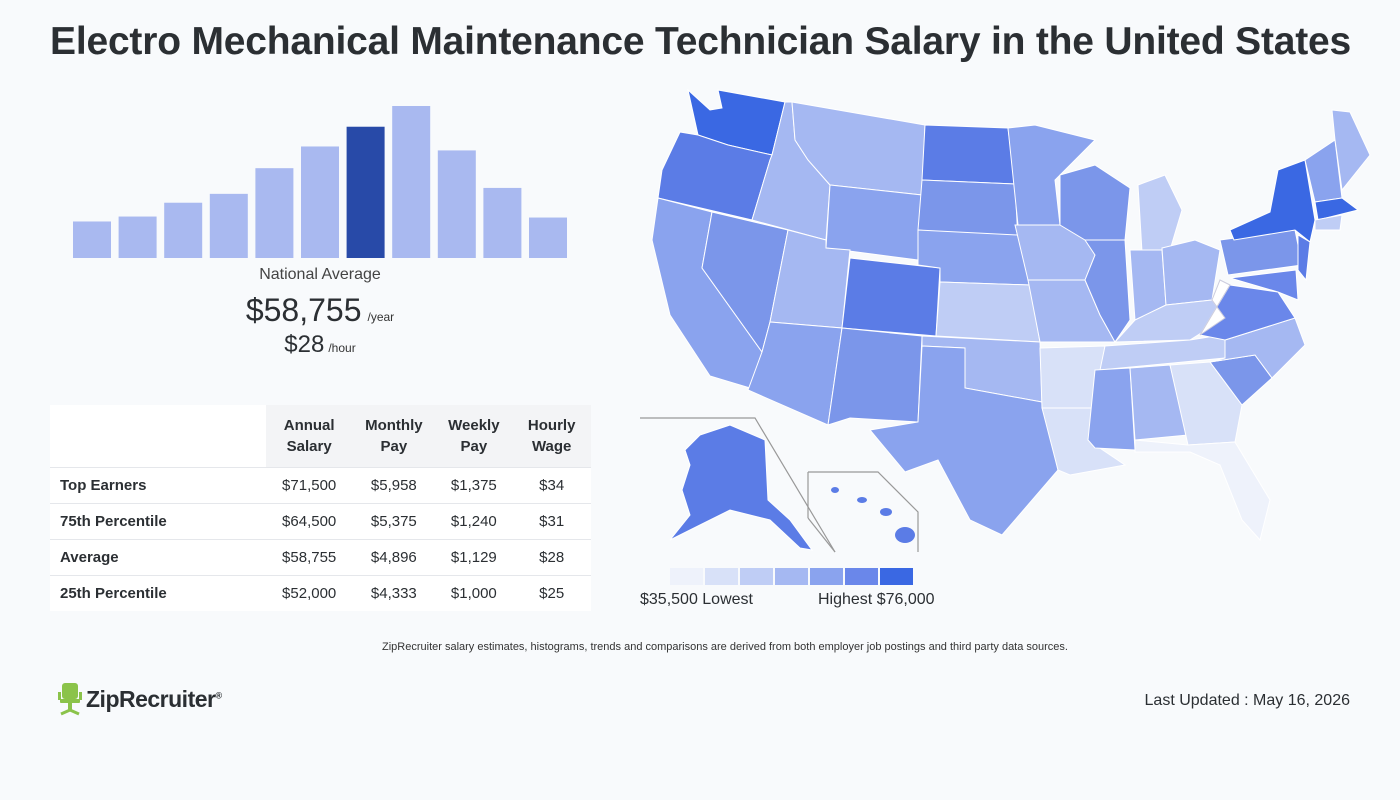 The image size is (1400, 800). What do you see at coordinates (1095, 202) in the screenshot?
I see `state-wisconsin` at bounding box center [1095, 202].